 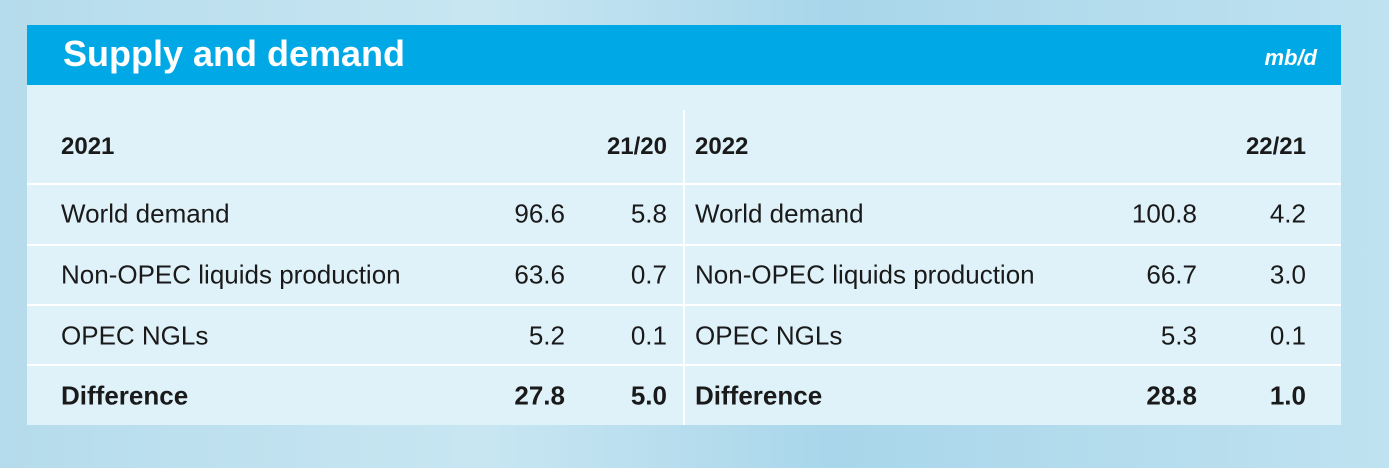 What do you see at coordinates (684, 267) in the screenshot?
I see `divider` at bounding box center [684, 267].